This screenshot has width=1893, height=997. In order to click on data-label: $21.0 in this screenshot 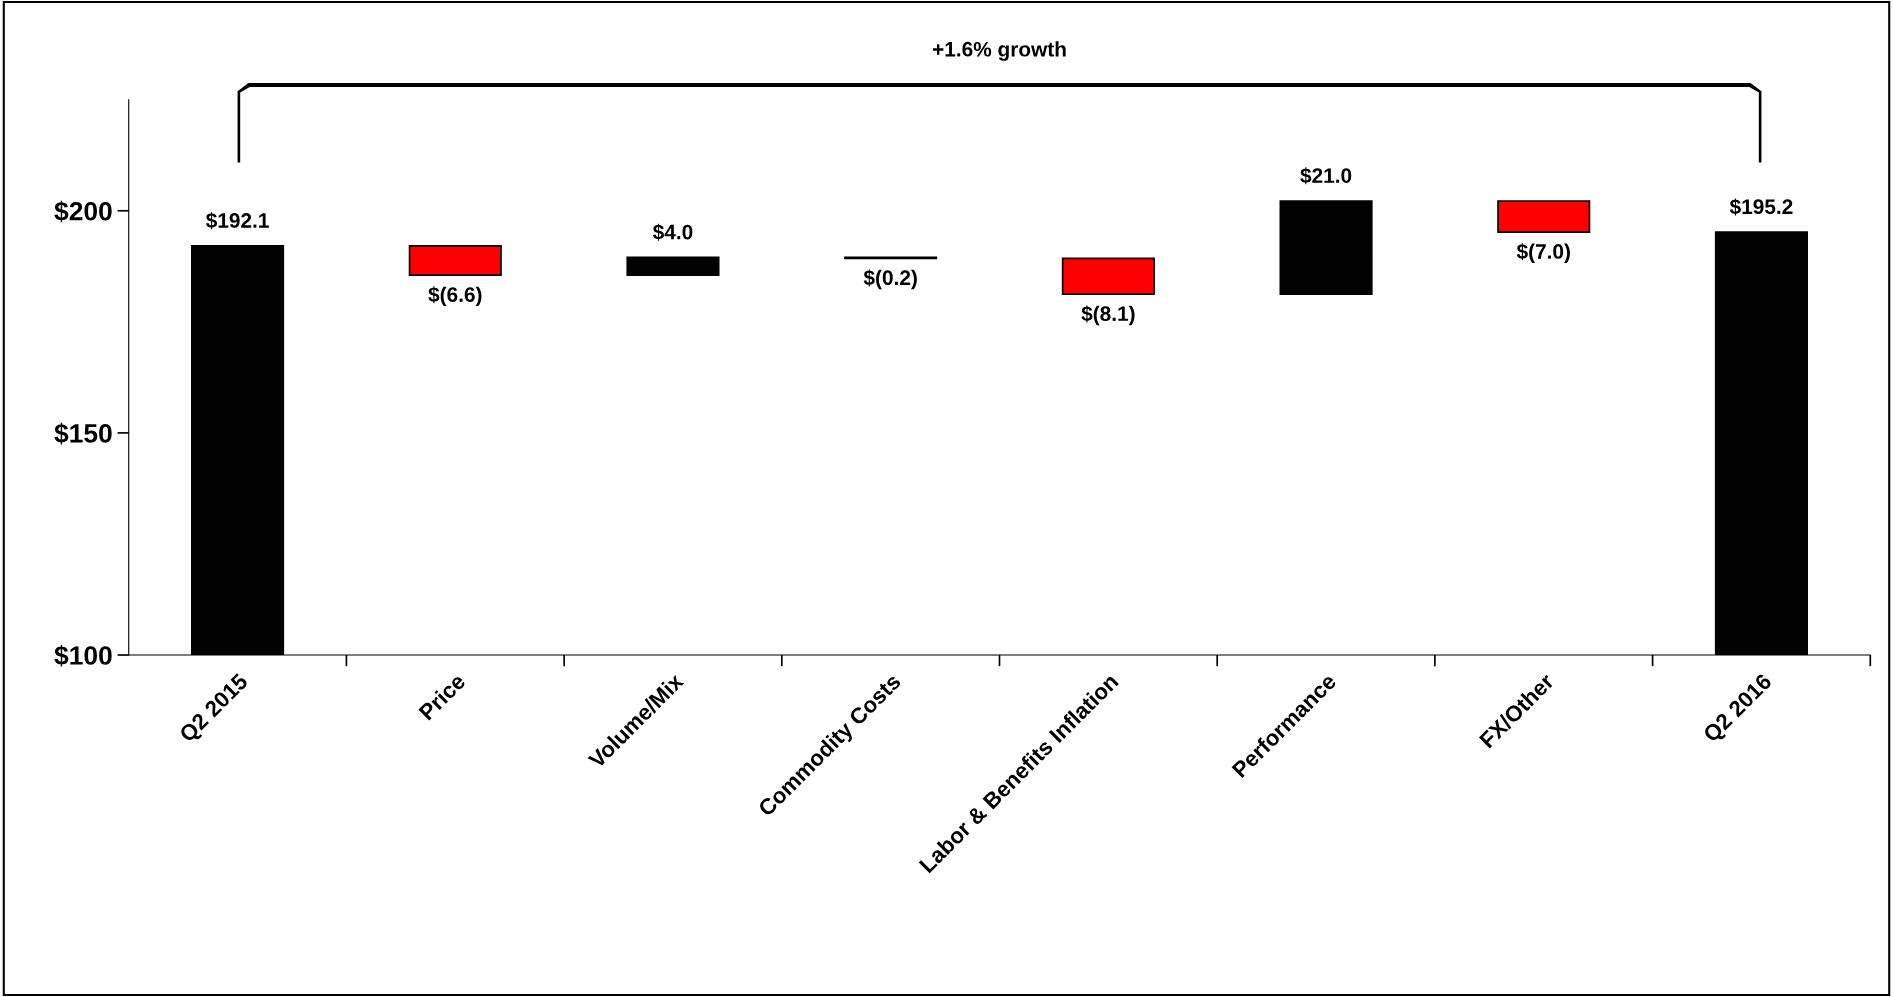, I will do `click(1326, 176)`.